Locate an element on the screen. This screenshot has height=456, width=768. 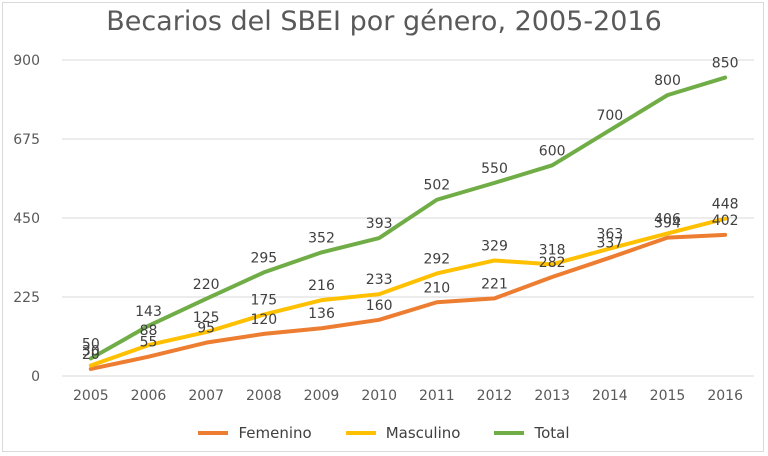
x-tick-label: 2011 is located at coordinates (437, 396).